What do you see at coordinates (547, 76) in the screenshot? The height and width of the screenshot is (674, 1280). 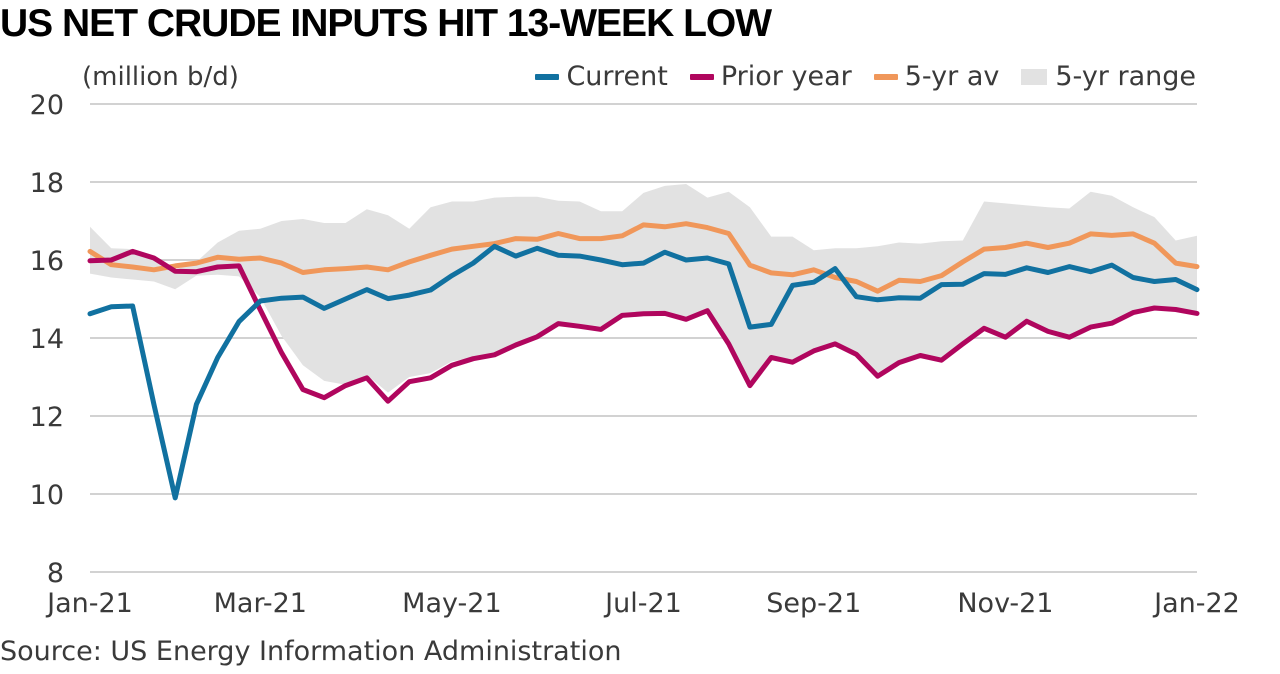 I see `legend-swatch-current` at bounding box center [547, 76].